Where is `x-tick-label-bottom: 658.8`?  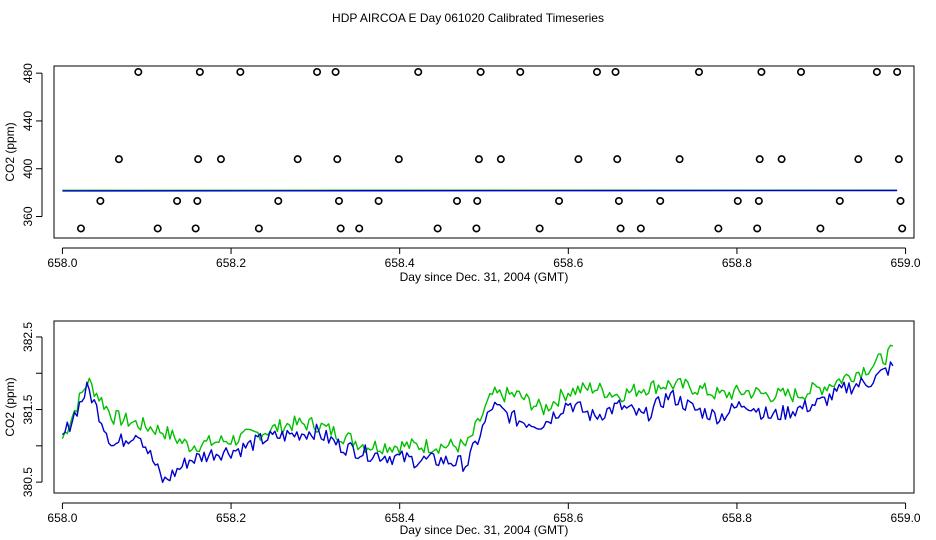 x-tick-label-bottom: 658.8 is located at coordinates (737, 518).